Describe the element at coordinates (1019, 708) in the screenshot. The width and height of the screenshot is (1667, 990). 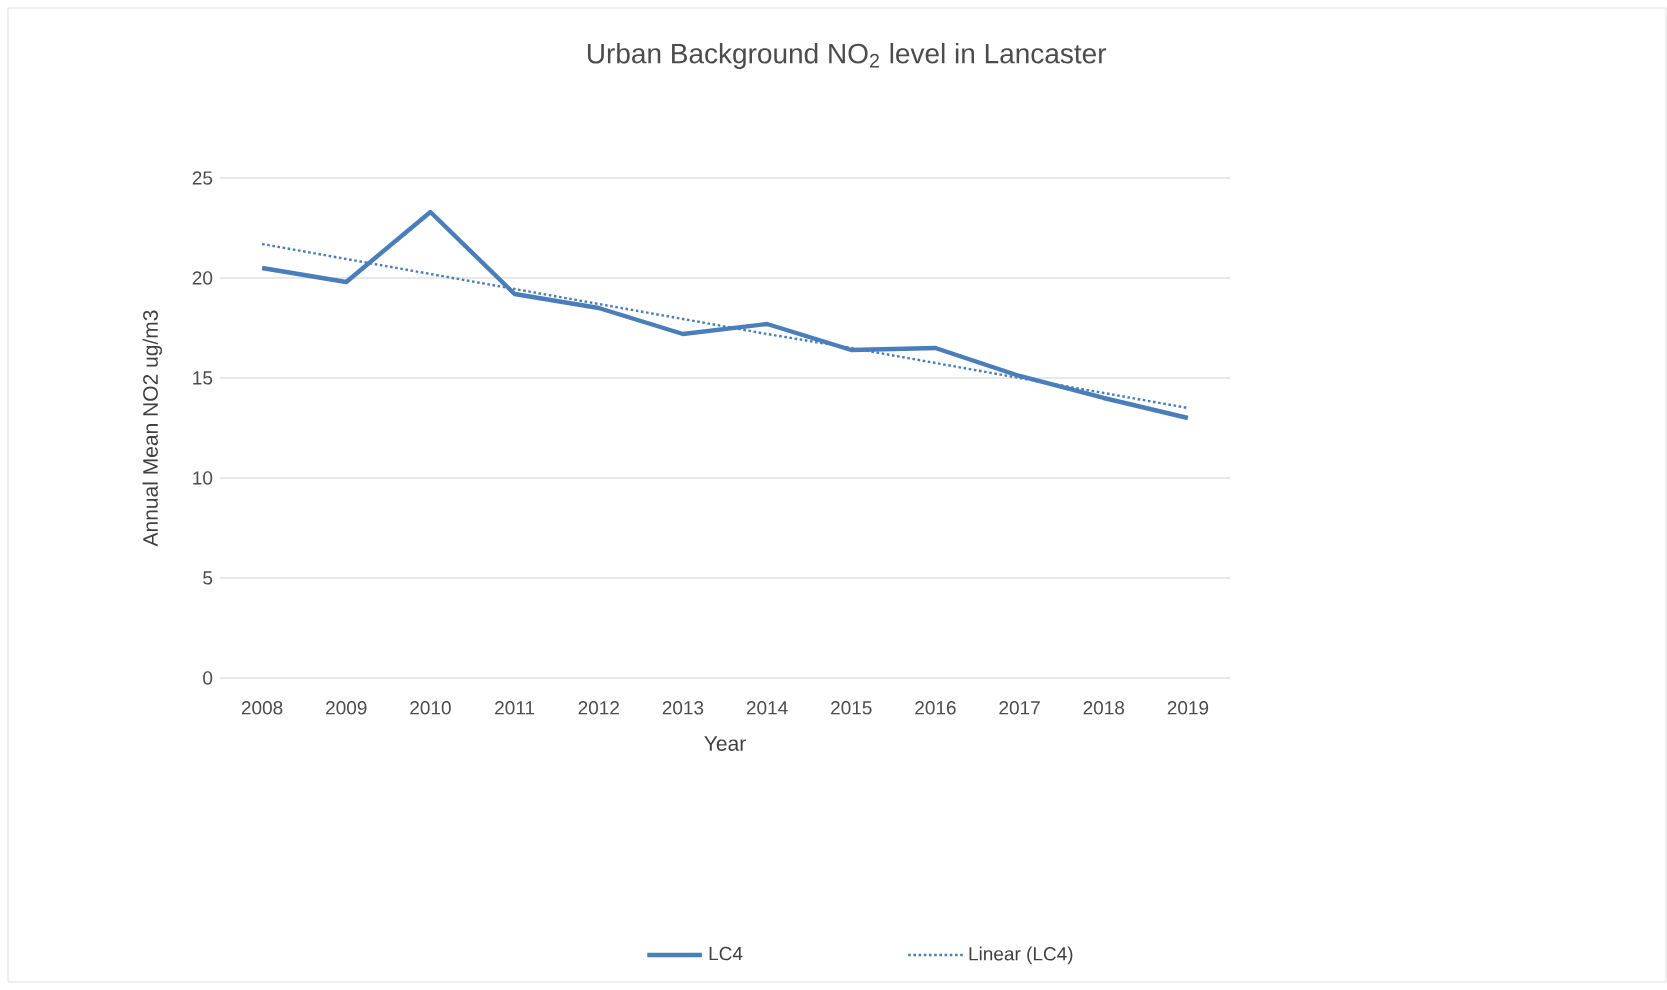
I see `x-tick-label: 2017` at that location.